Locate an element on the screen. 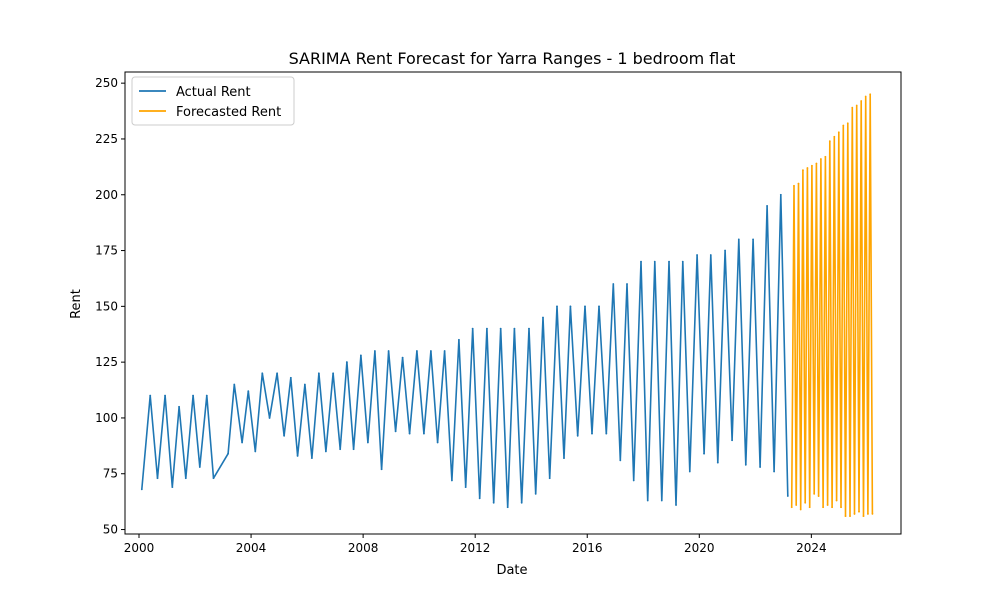  x-tick-label: 2008 is located at coordinates (363, 548).